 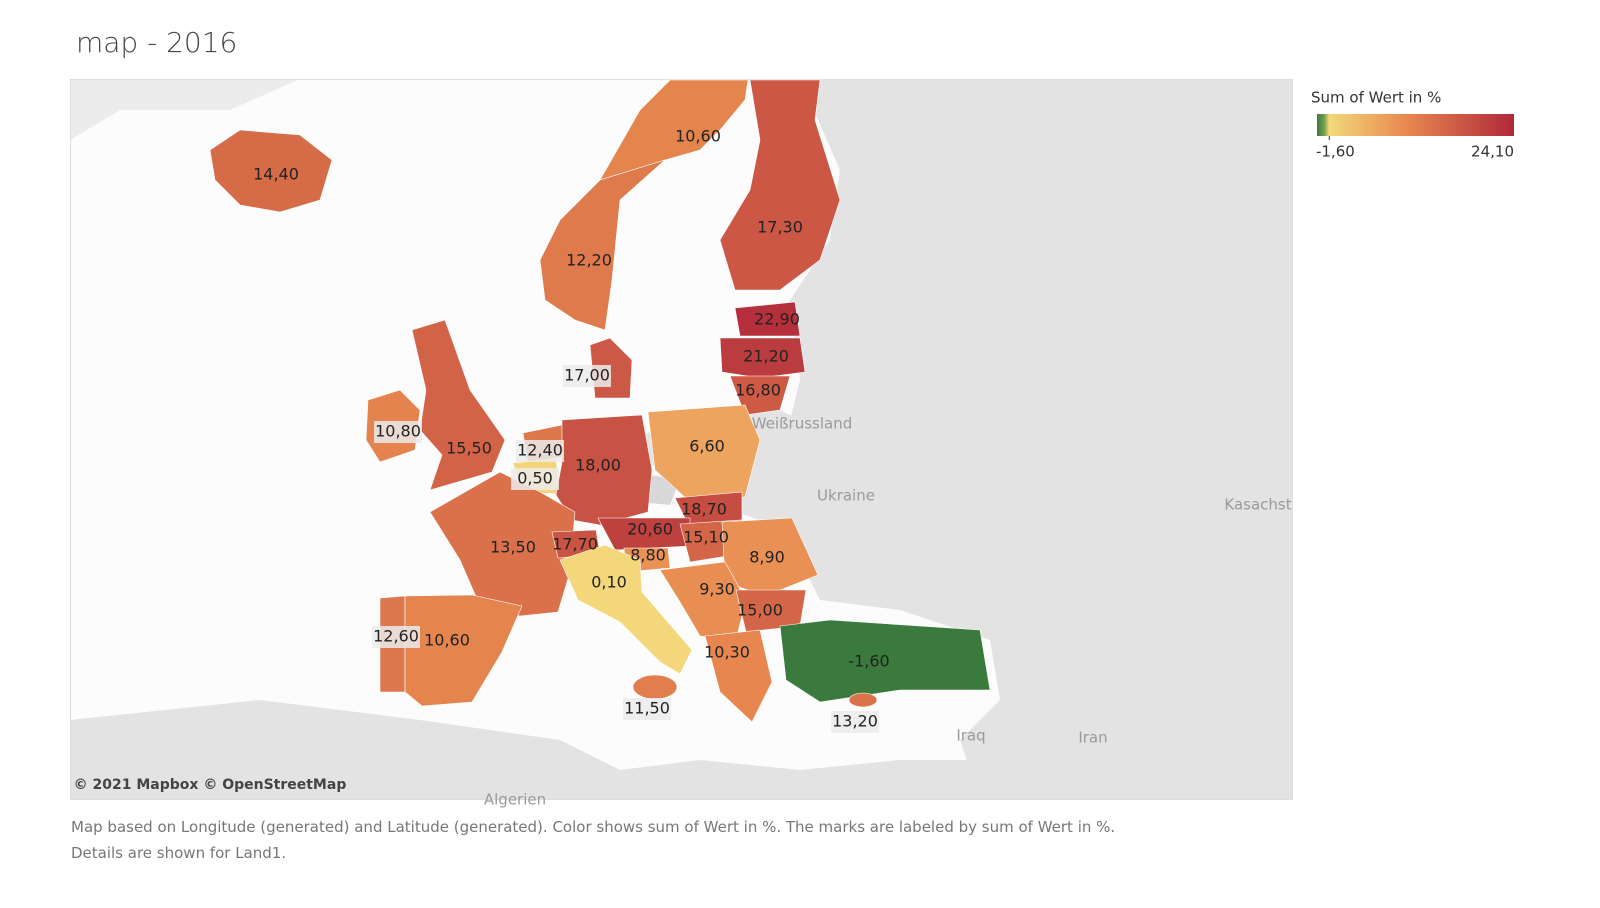 What do you see at coordinates (157, 42) in the screenshot?
I see `title: map - 2016` at bounding box center [157, 42].